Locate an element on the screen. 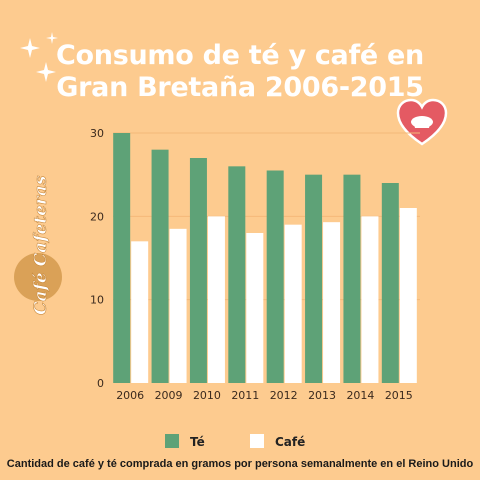 This screenshot has height=480, width=480. x-tick-label: 2013 is located at coordinates (322, 395).